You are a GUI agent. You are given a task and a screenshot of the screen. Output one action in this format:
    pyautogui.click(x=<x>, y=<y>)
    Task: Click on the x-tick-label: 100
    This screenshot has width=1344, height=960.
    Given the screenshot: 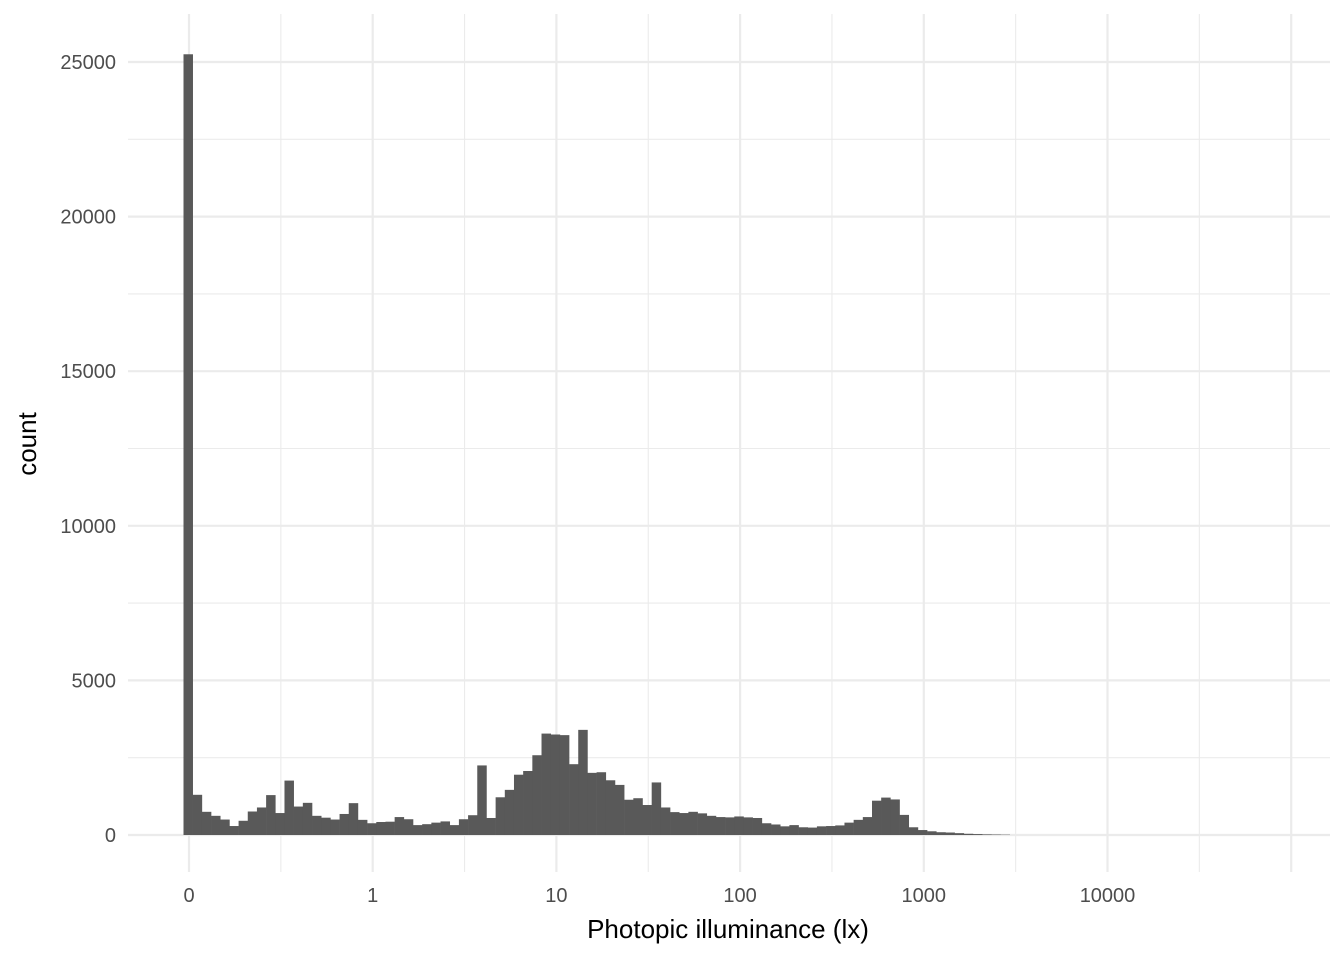 What is the action you would take?
    pyautogui.click(x=739, y=896)
    